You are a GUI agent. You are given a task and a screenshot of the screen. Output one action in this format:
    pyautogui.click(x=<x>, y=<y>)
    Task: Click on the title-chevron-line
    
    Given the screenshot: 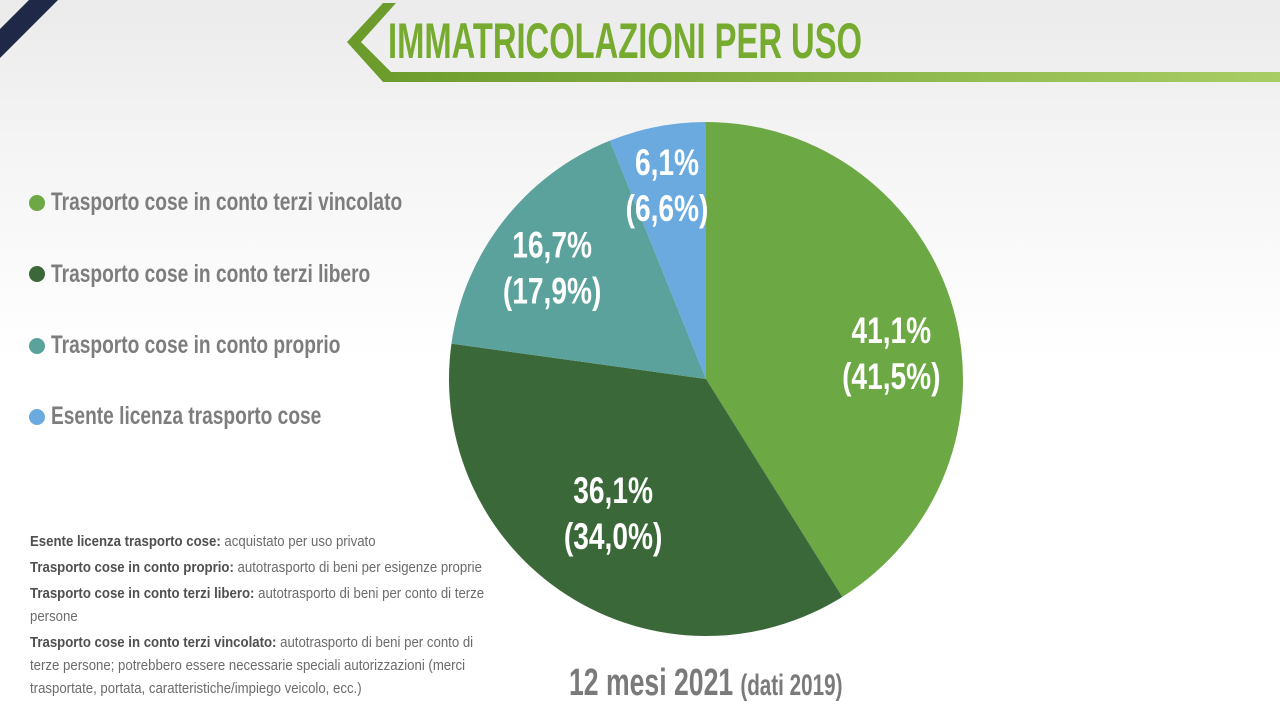 What is the action you would take?
    pyautogui.click(x=813, y=42)
    